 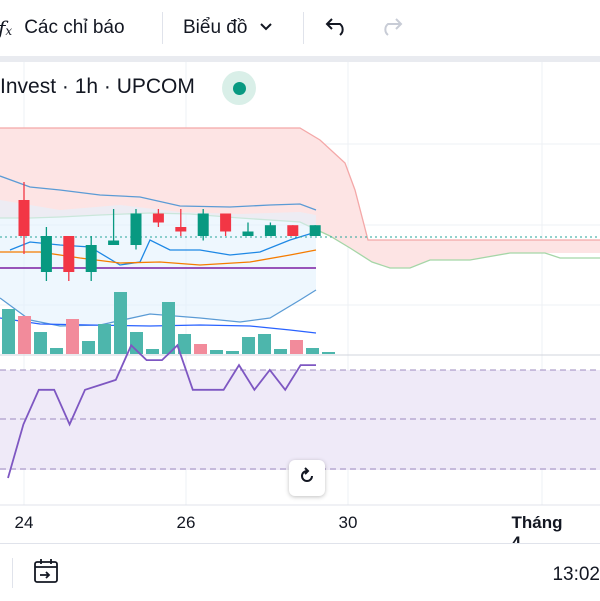 I want to click on redo-button, so click(x=391, y=28).